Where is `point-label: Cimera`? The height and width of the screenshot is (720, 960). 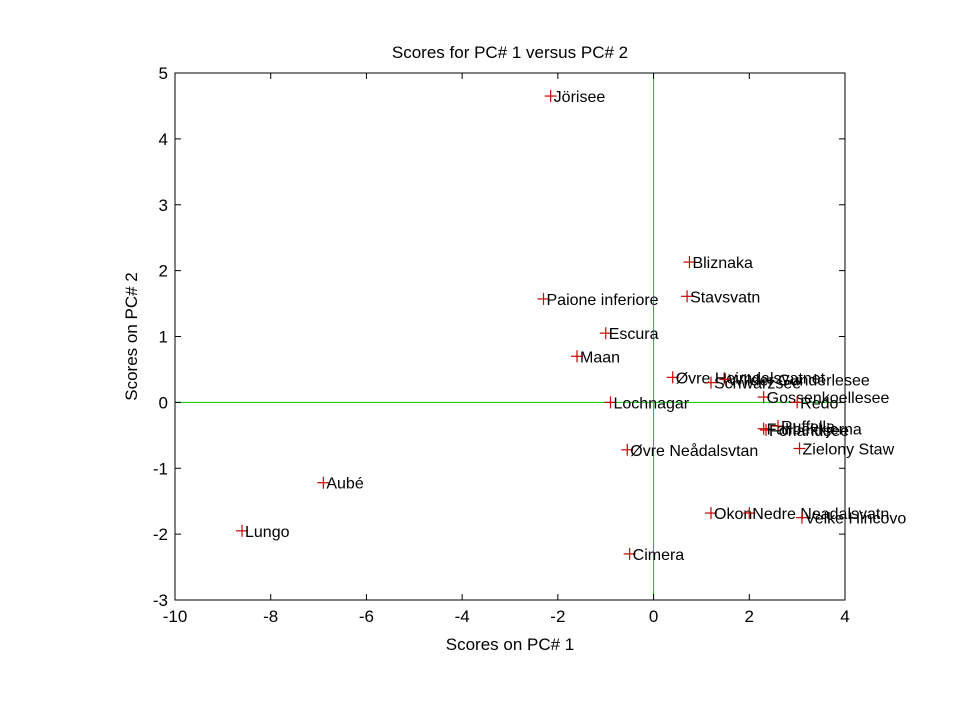
point-label: Cimera is located at coordinates (659, 555).